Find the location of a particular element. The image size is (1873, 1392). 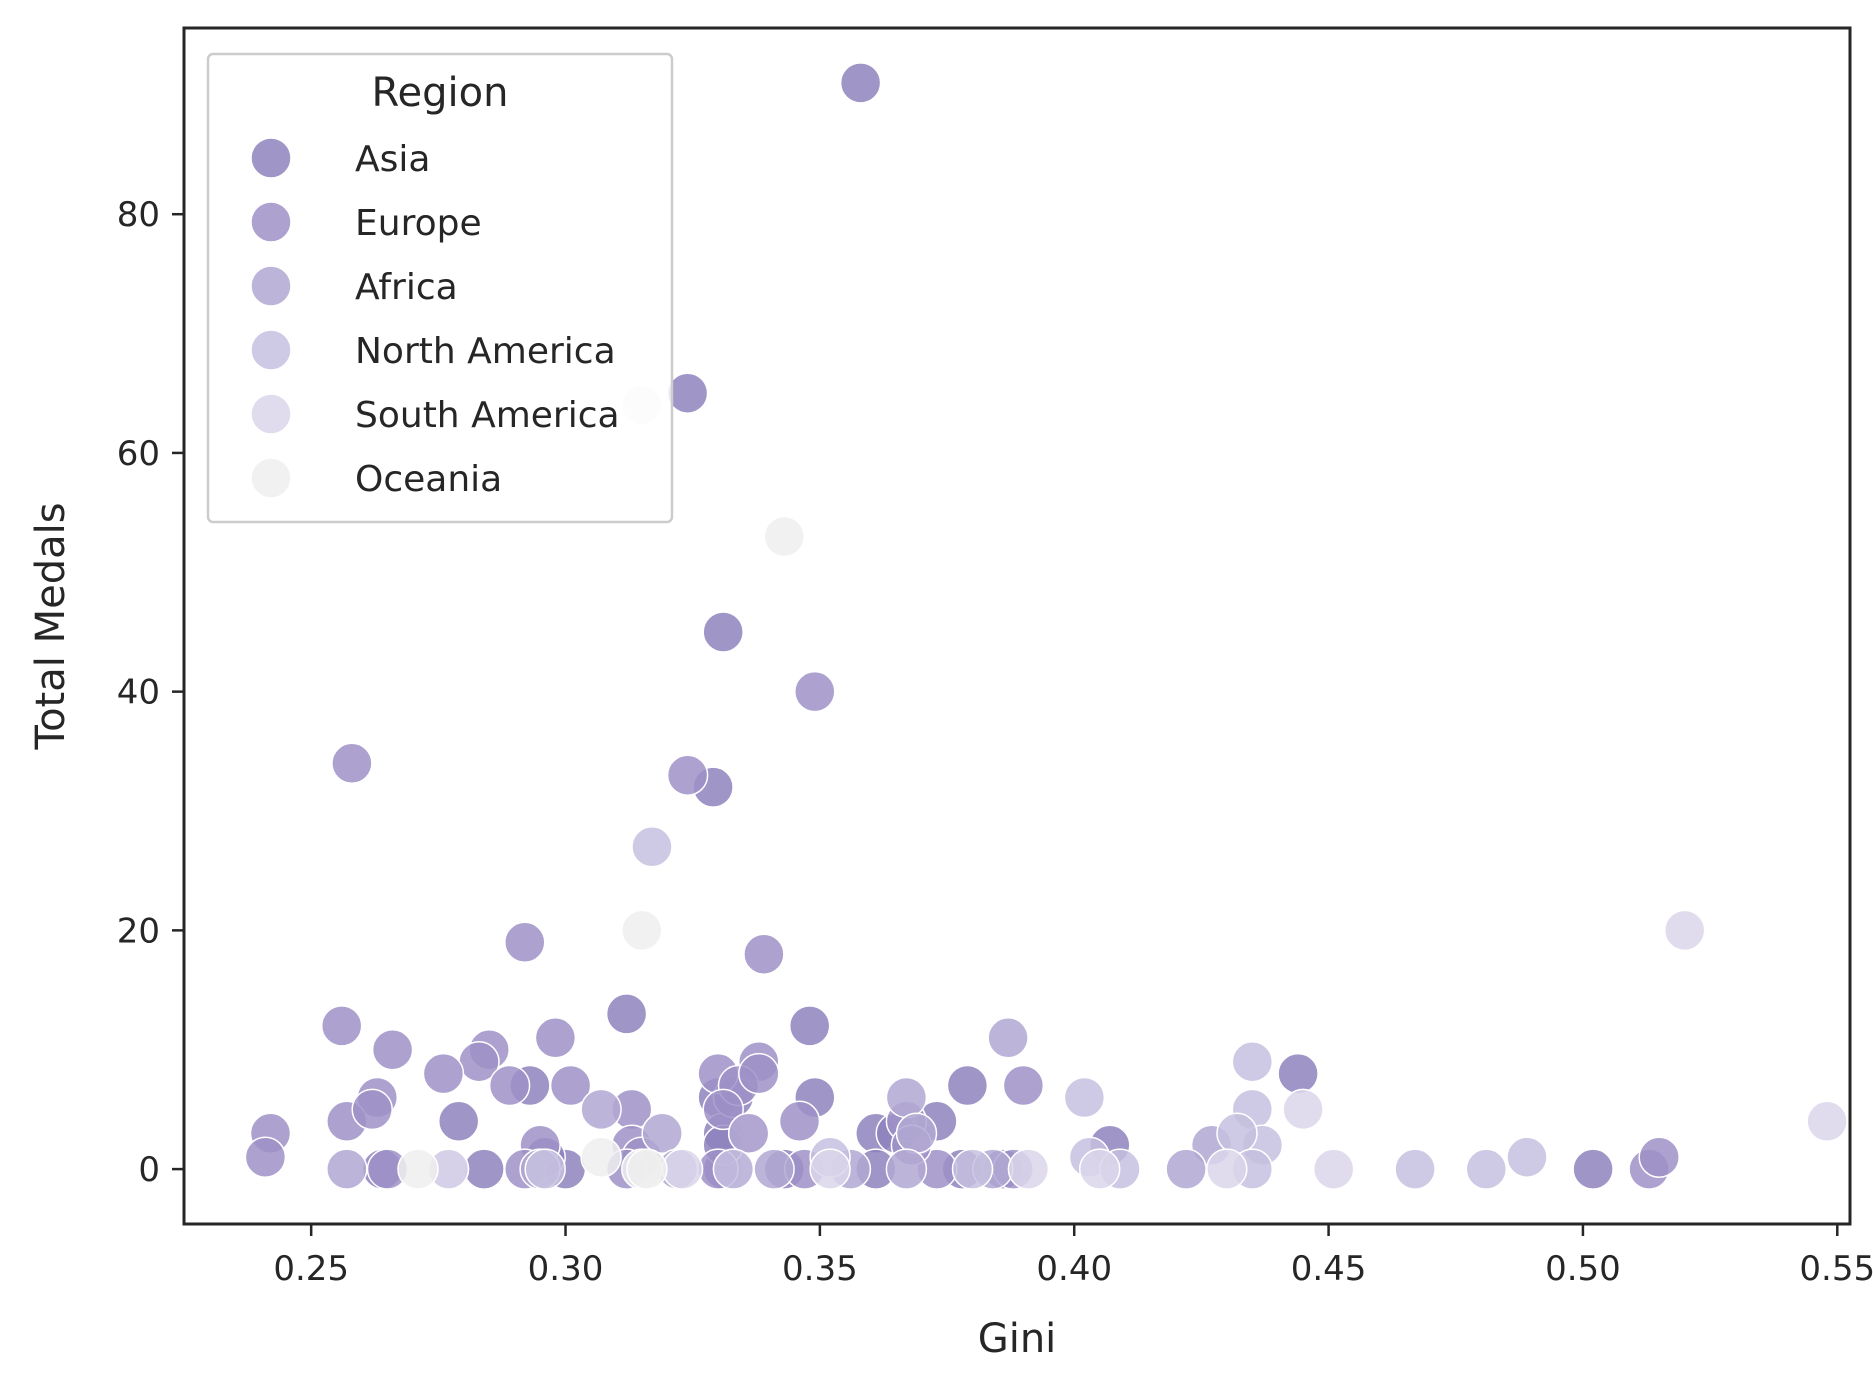

legend-label: Africa is located at coordinates (406, 287).